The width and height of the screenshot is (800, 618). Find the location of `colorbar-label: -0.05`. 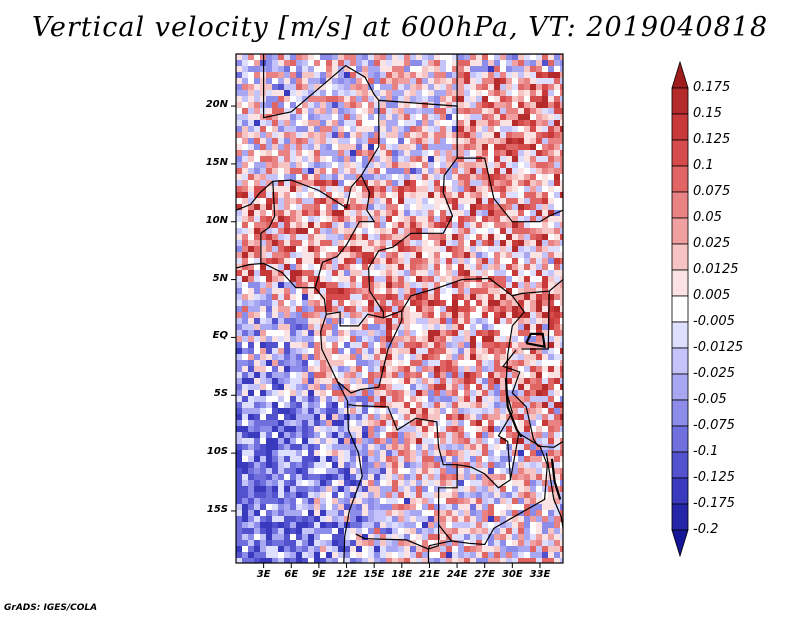

colorbar-label: -0.05 is located at coordinates (710, 399).